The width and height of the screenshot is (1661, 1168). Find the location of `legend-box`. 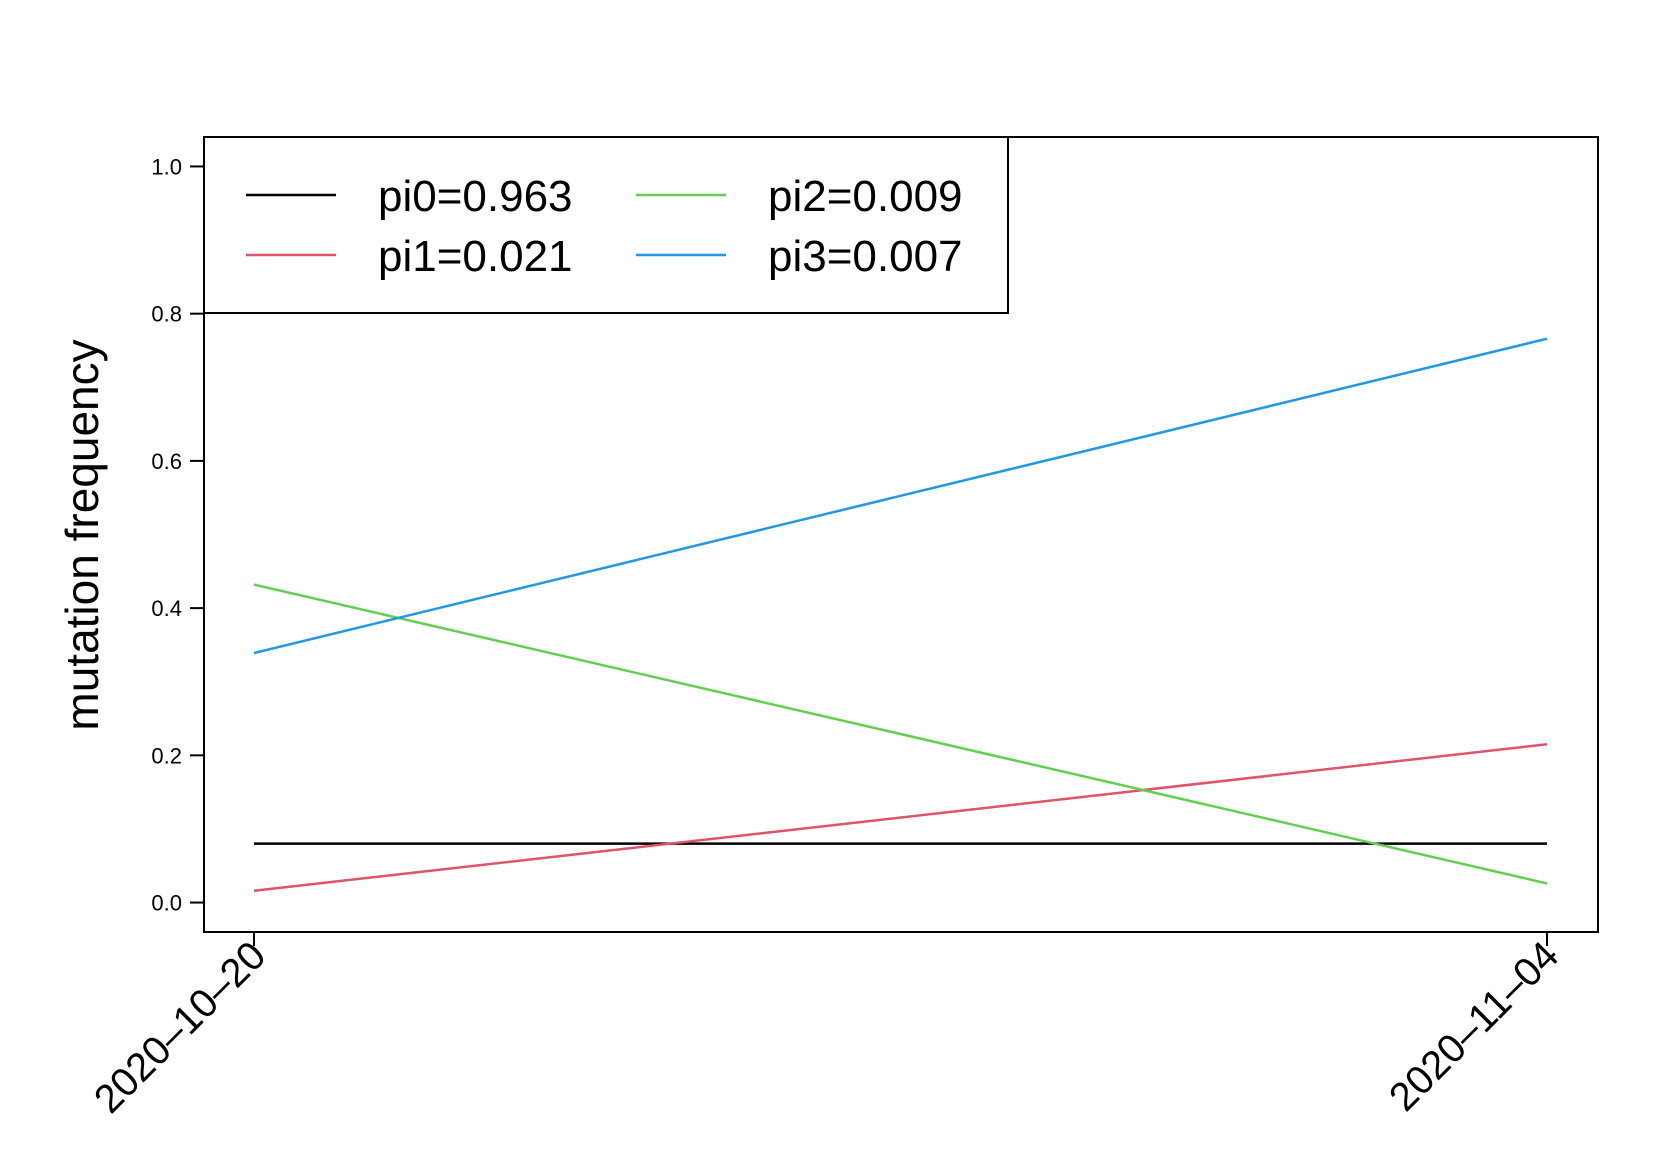

legend-box is located at coordinates (606, 225).